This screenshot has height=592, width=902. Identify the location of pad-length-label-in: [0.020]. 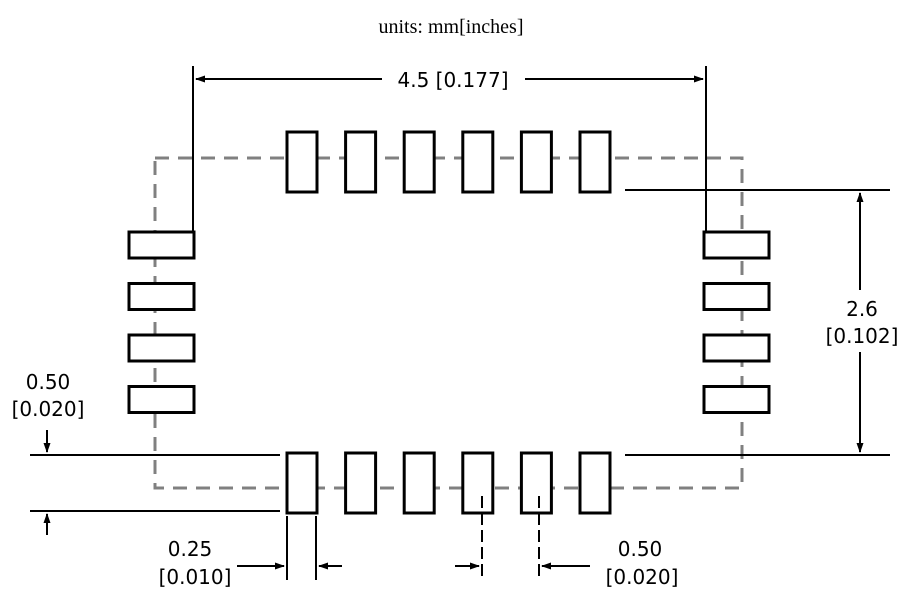
(48, 409).